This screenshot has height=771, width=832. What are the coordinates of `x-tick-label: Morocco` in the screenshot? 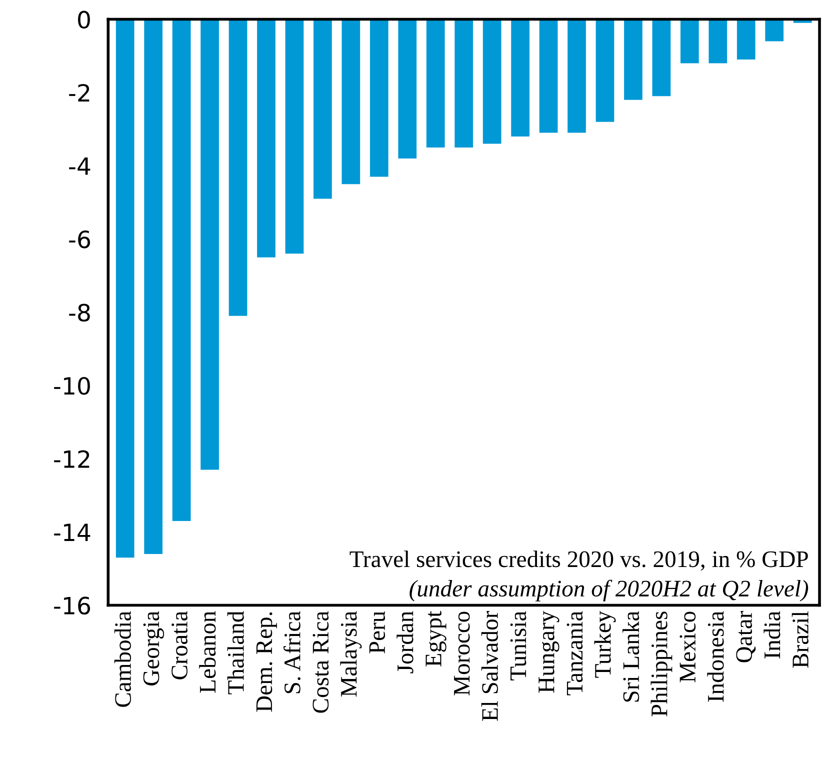 It's located at (462, 654).